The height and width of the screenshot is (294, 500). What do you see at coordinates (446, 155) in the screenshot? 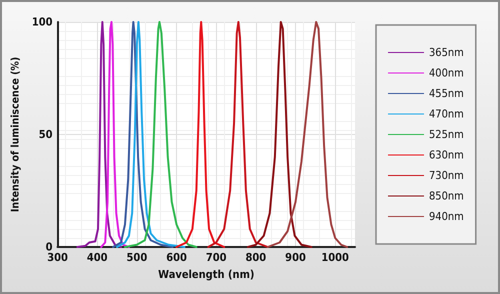
I see `legend-label: 630nm` at bounding box center [446, 155].